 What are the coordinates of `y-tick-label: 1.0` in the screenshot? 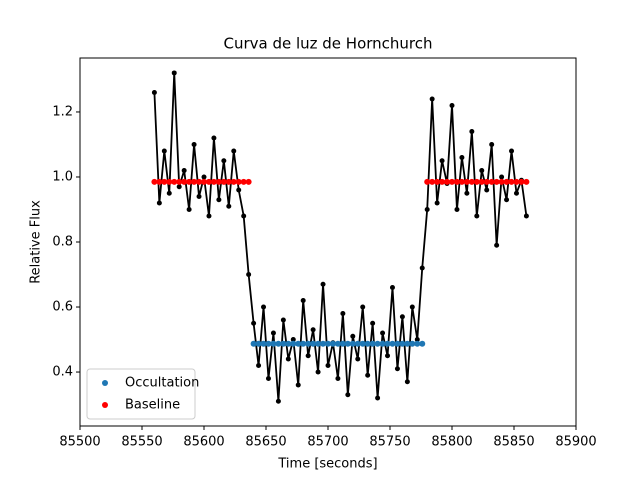 It's located at (62, 176).